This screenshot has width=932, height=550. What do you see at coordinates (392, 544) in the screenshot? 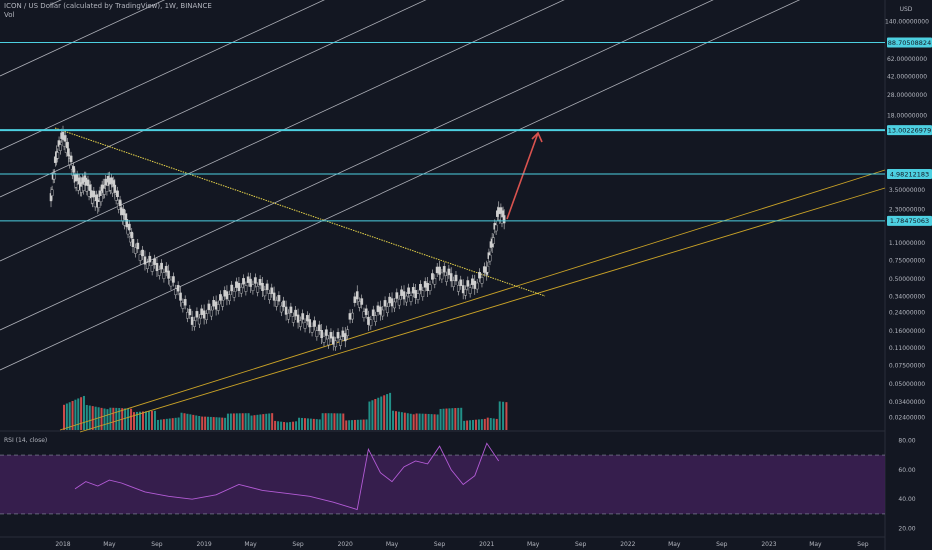
I see `time-tick-label: May` at bounding box center [392, 544].